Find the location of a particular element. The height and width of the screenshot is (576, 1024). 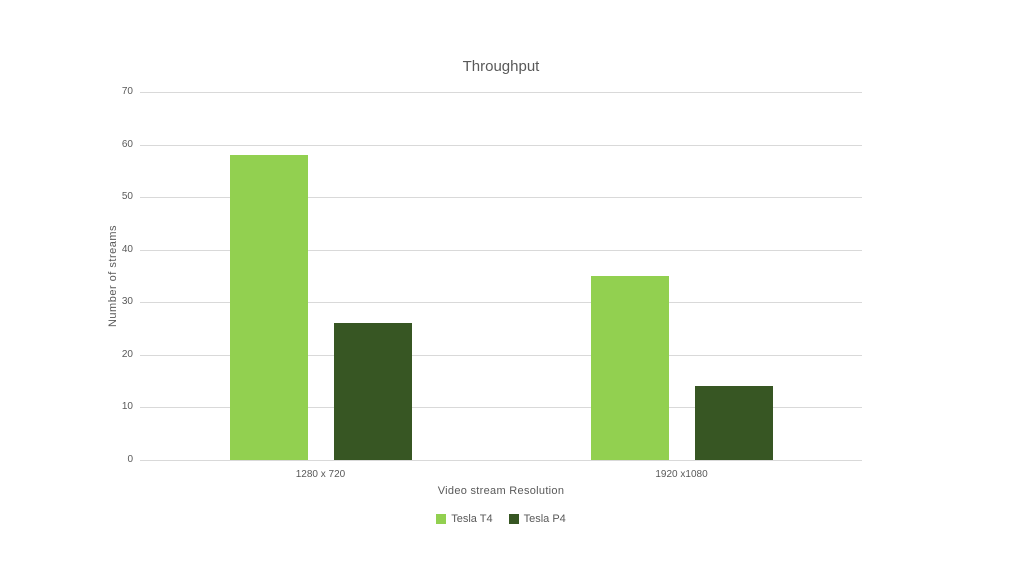

x-tick-label-1920-x1080: 1920 x1080 is located at coordinates (681, 474).